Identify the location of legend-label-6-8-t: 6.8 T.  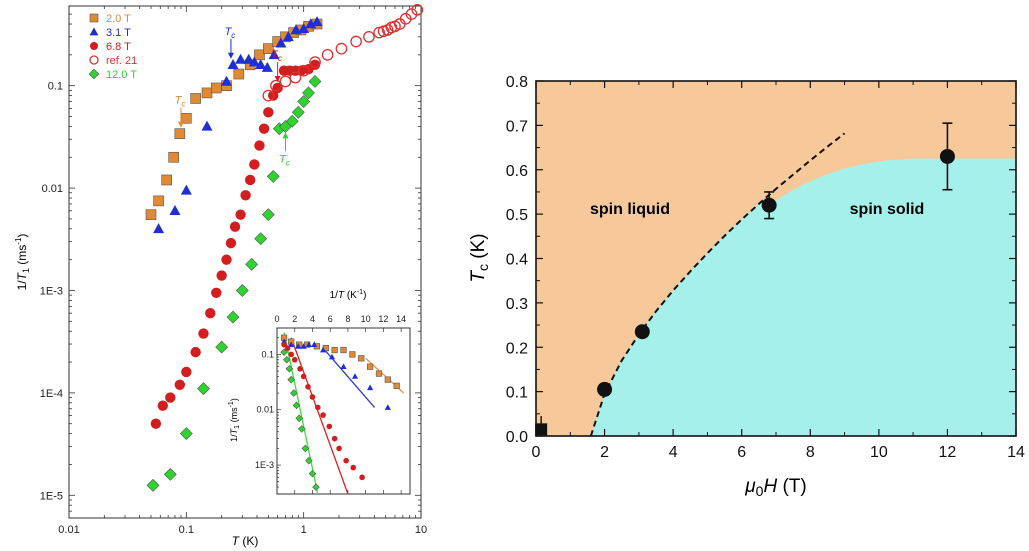
(118, 47).